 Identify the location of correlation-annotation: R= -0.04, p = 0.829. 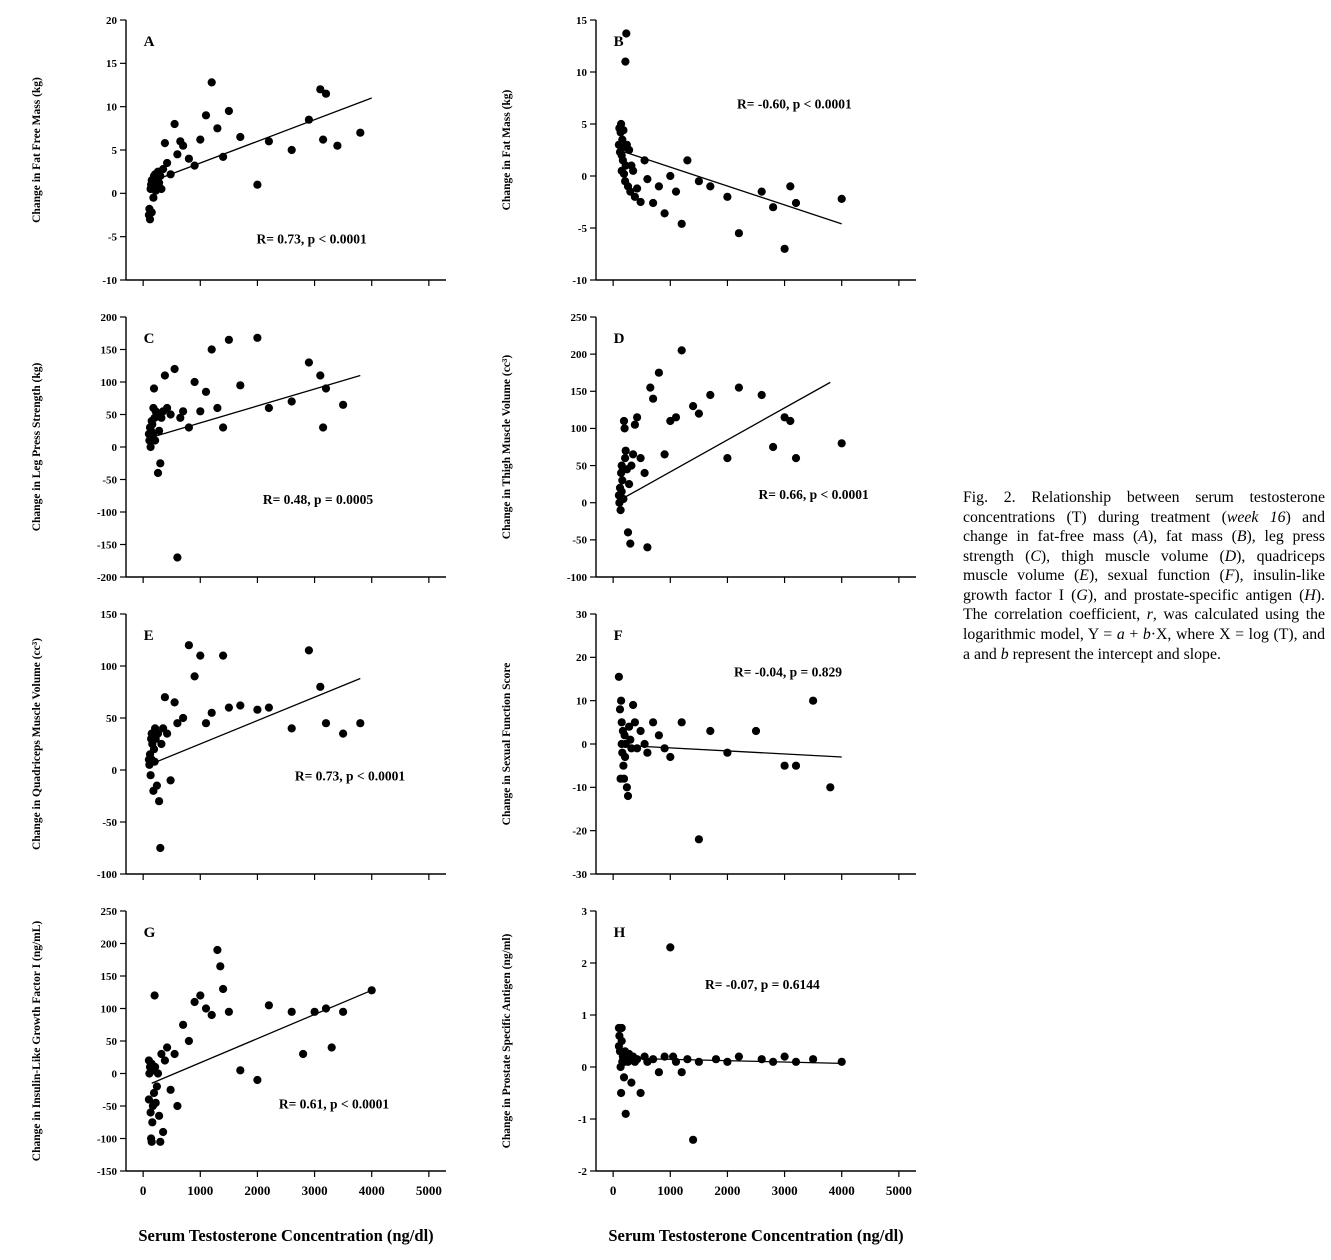
(788, 671).